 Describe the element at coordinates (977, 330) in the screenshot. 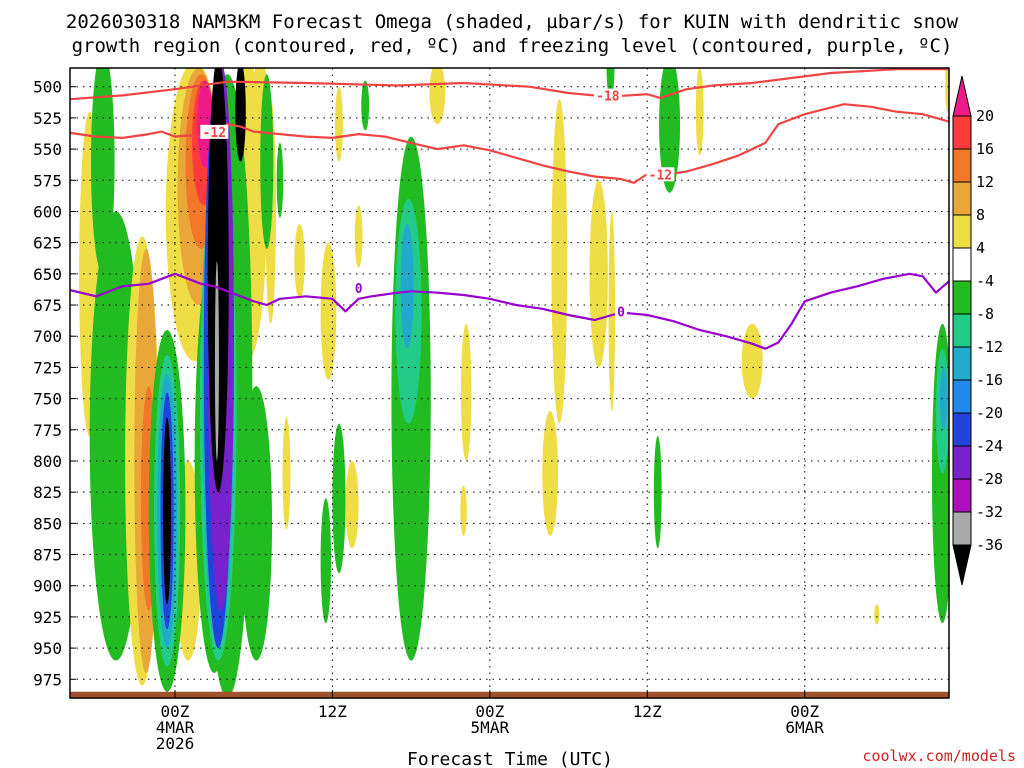

I see `omega-colorbar: 20 16 12 8 4 -4 -8 -12 -16 -20 -24 -28 -32 -36` at that location.